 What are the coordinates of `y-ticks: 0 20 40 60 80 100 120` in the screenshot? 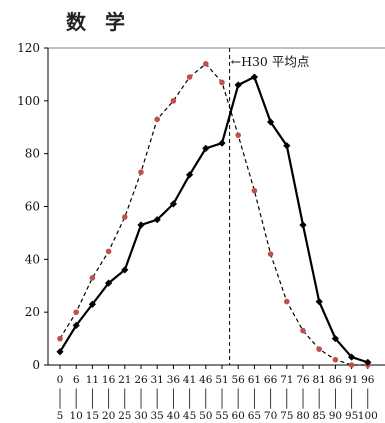 It's located at (32, 206).